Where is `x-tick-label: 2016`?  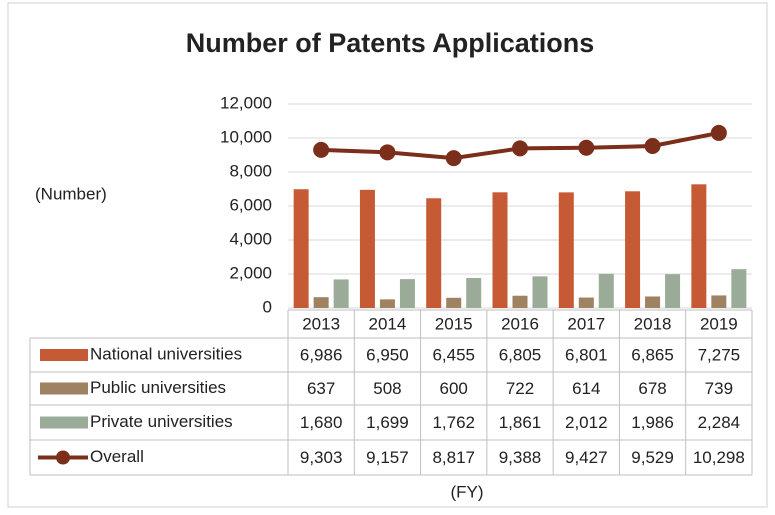
x-tick-label: 2016 is located at coordinates (520, 323).